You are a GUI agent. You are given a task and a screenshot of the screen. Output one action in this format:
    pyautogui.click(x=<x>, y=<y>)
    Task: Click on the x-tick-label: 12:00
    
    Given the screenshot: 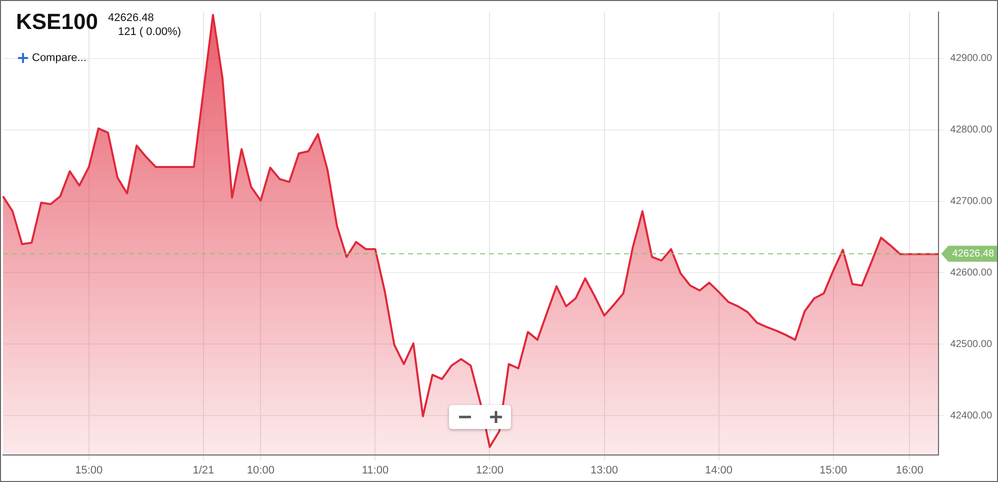 What is the action you would take?
    pyautogui.click(x=490, y=470)
    